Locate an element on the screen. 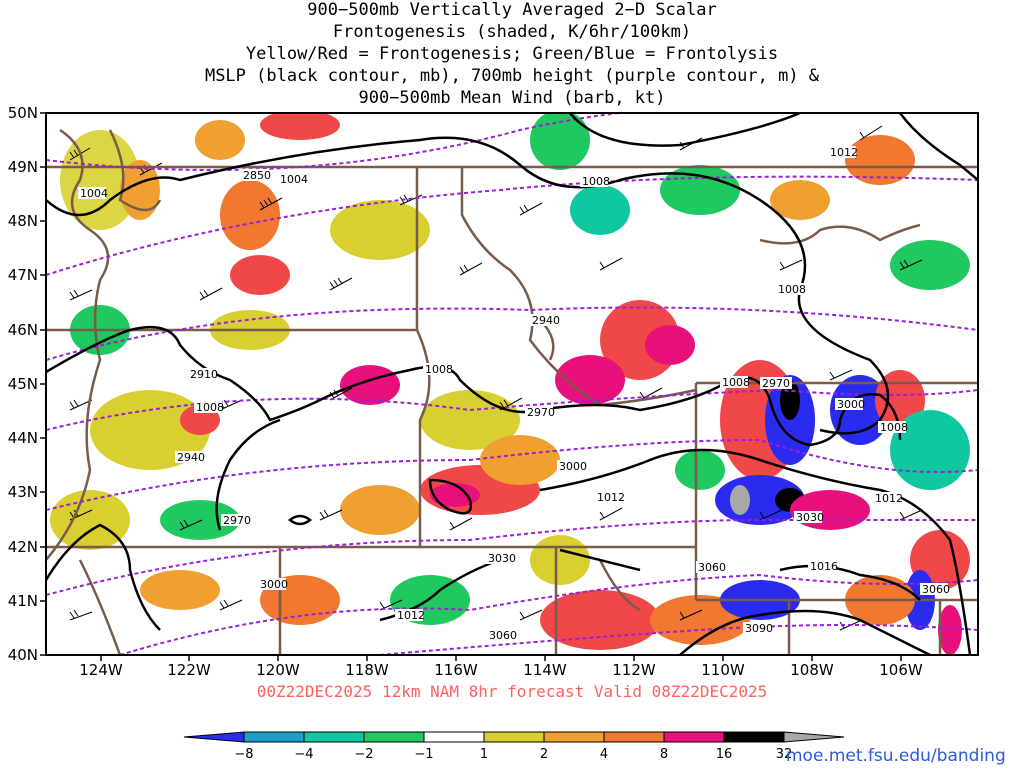 This screenshot has height=768, width=1024. colorbar-label: 8 is located at coordinates (664, 754).